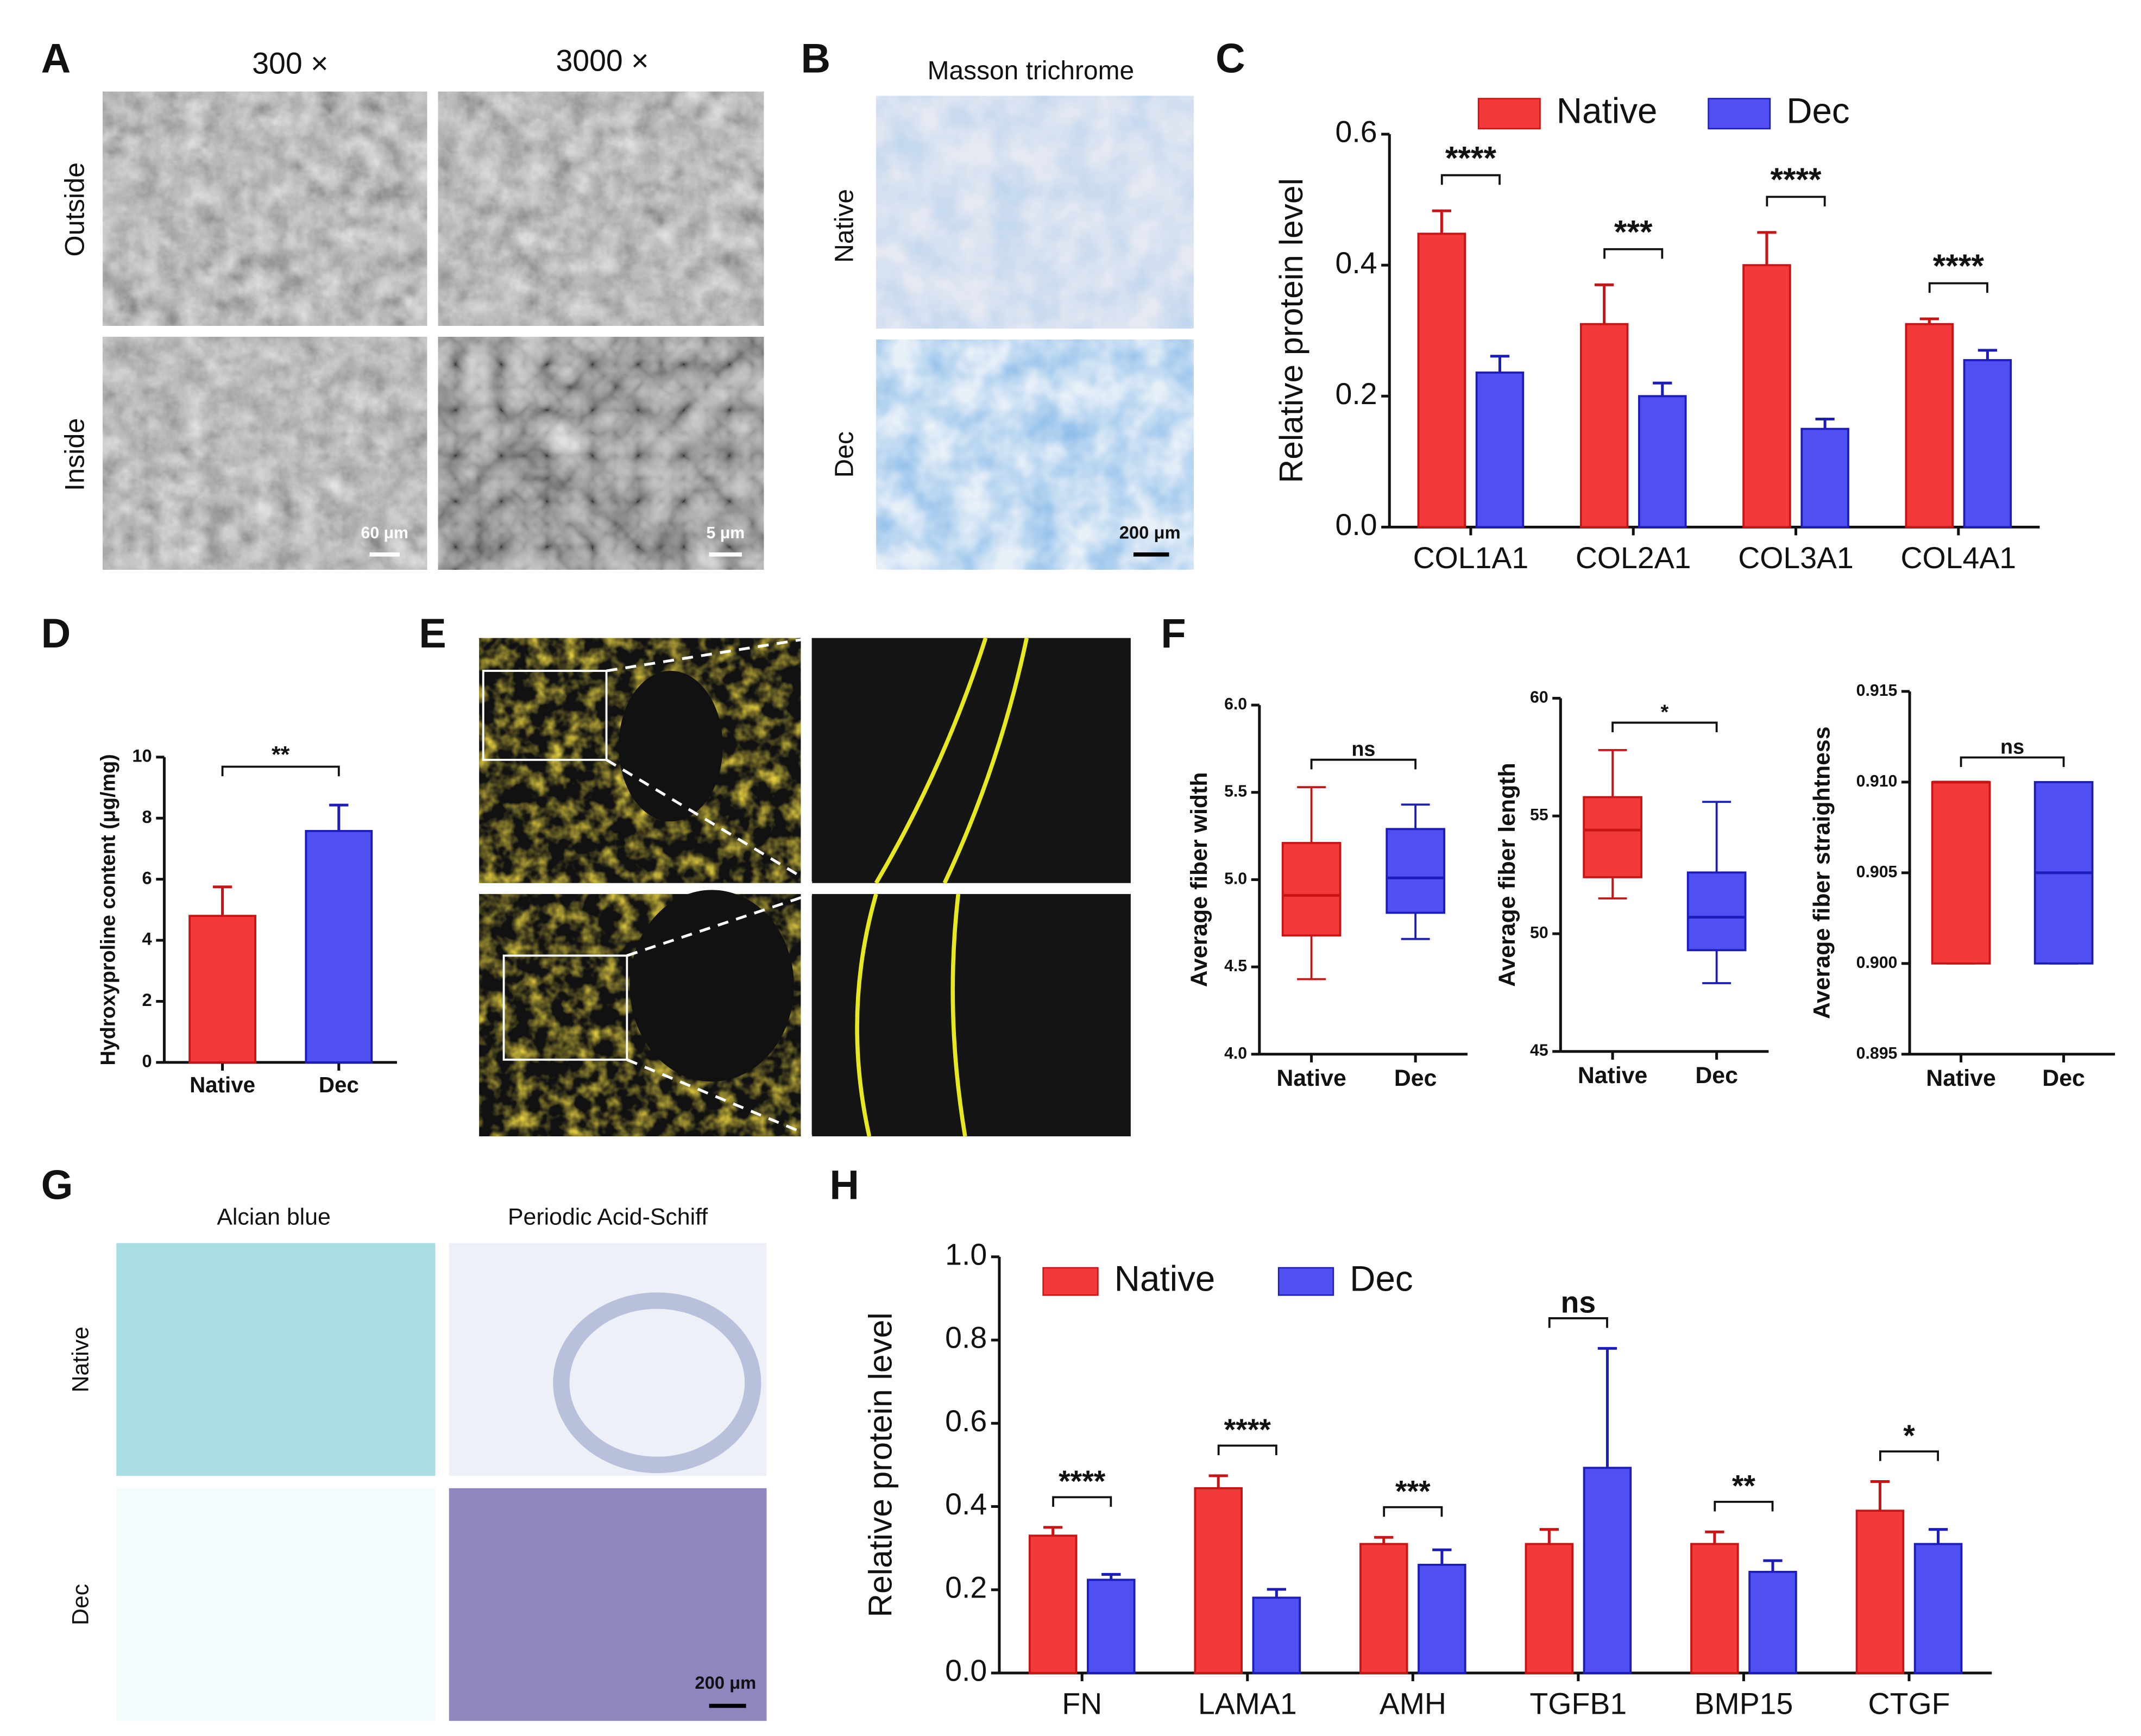 This screenshot has width=2141, height=1736. Describe the element at coordinates (1235, 966) in the screenshot. I see `y-tick-label: 4.5` at that location.